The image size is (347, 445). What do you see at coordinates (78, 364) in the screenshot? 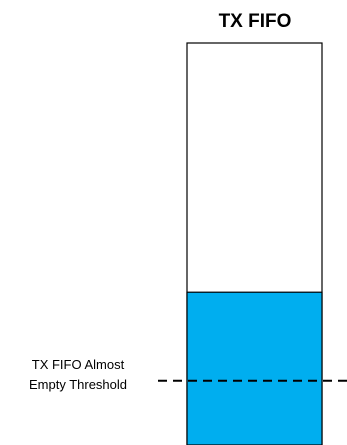
I see `threshold-label-line-1: TX FIFO Almost` at bounding box center [78, 364].